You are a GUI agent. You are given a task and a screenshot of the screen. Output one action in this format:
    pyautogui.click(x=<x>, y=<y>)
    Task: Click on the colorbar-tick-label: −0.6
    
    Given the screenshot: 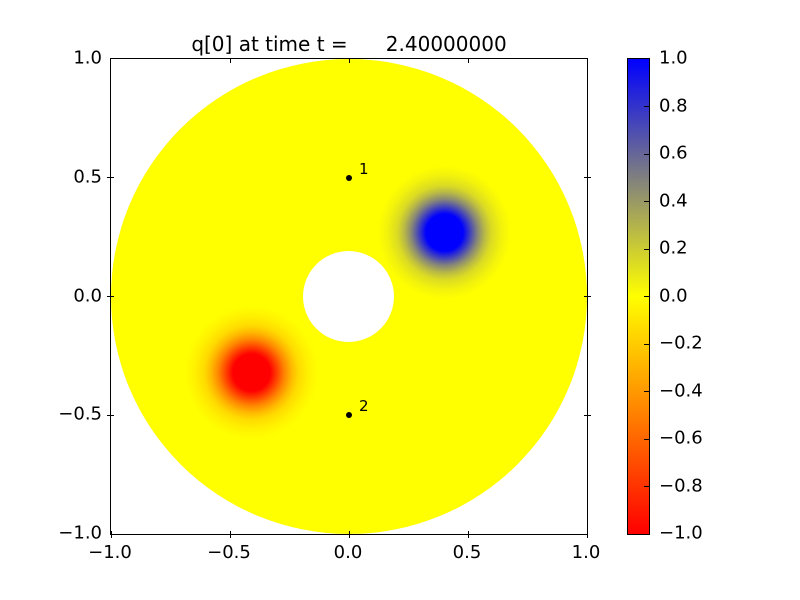 What is the action you would take?
    pyautogui.click(x=681, y=438)
    